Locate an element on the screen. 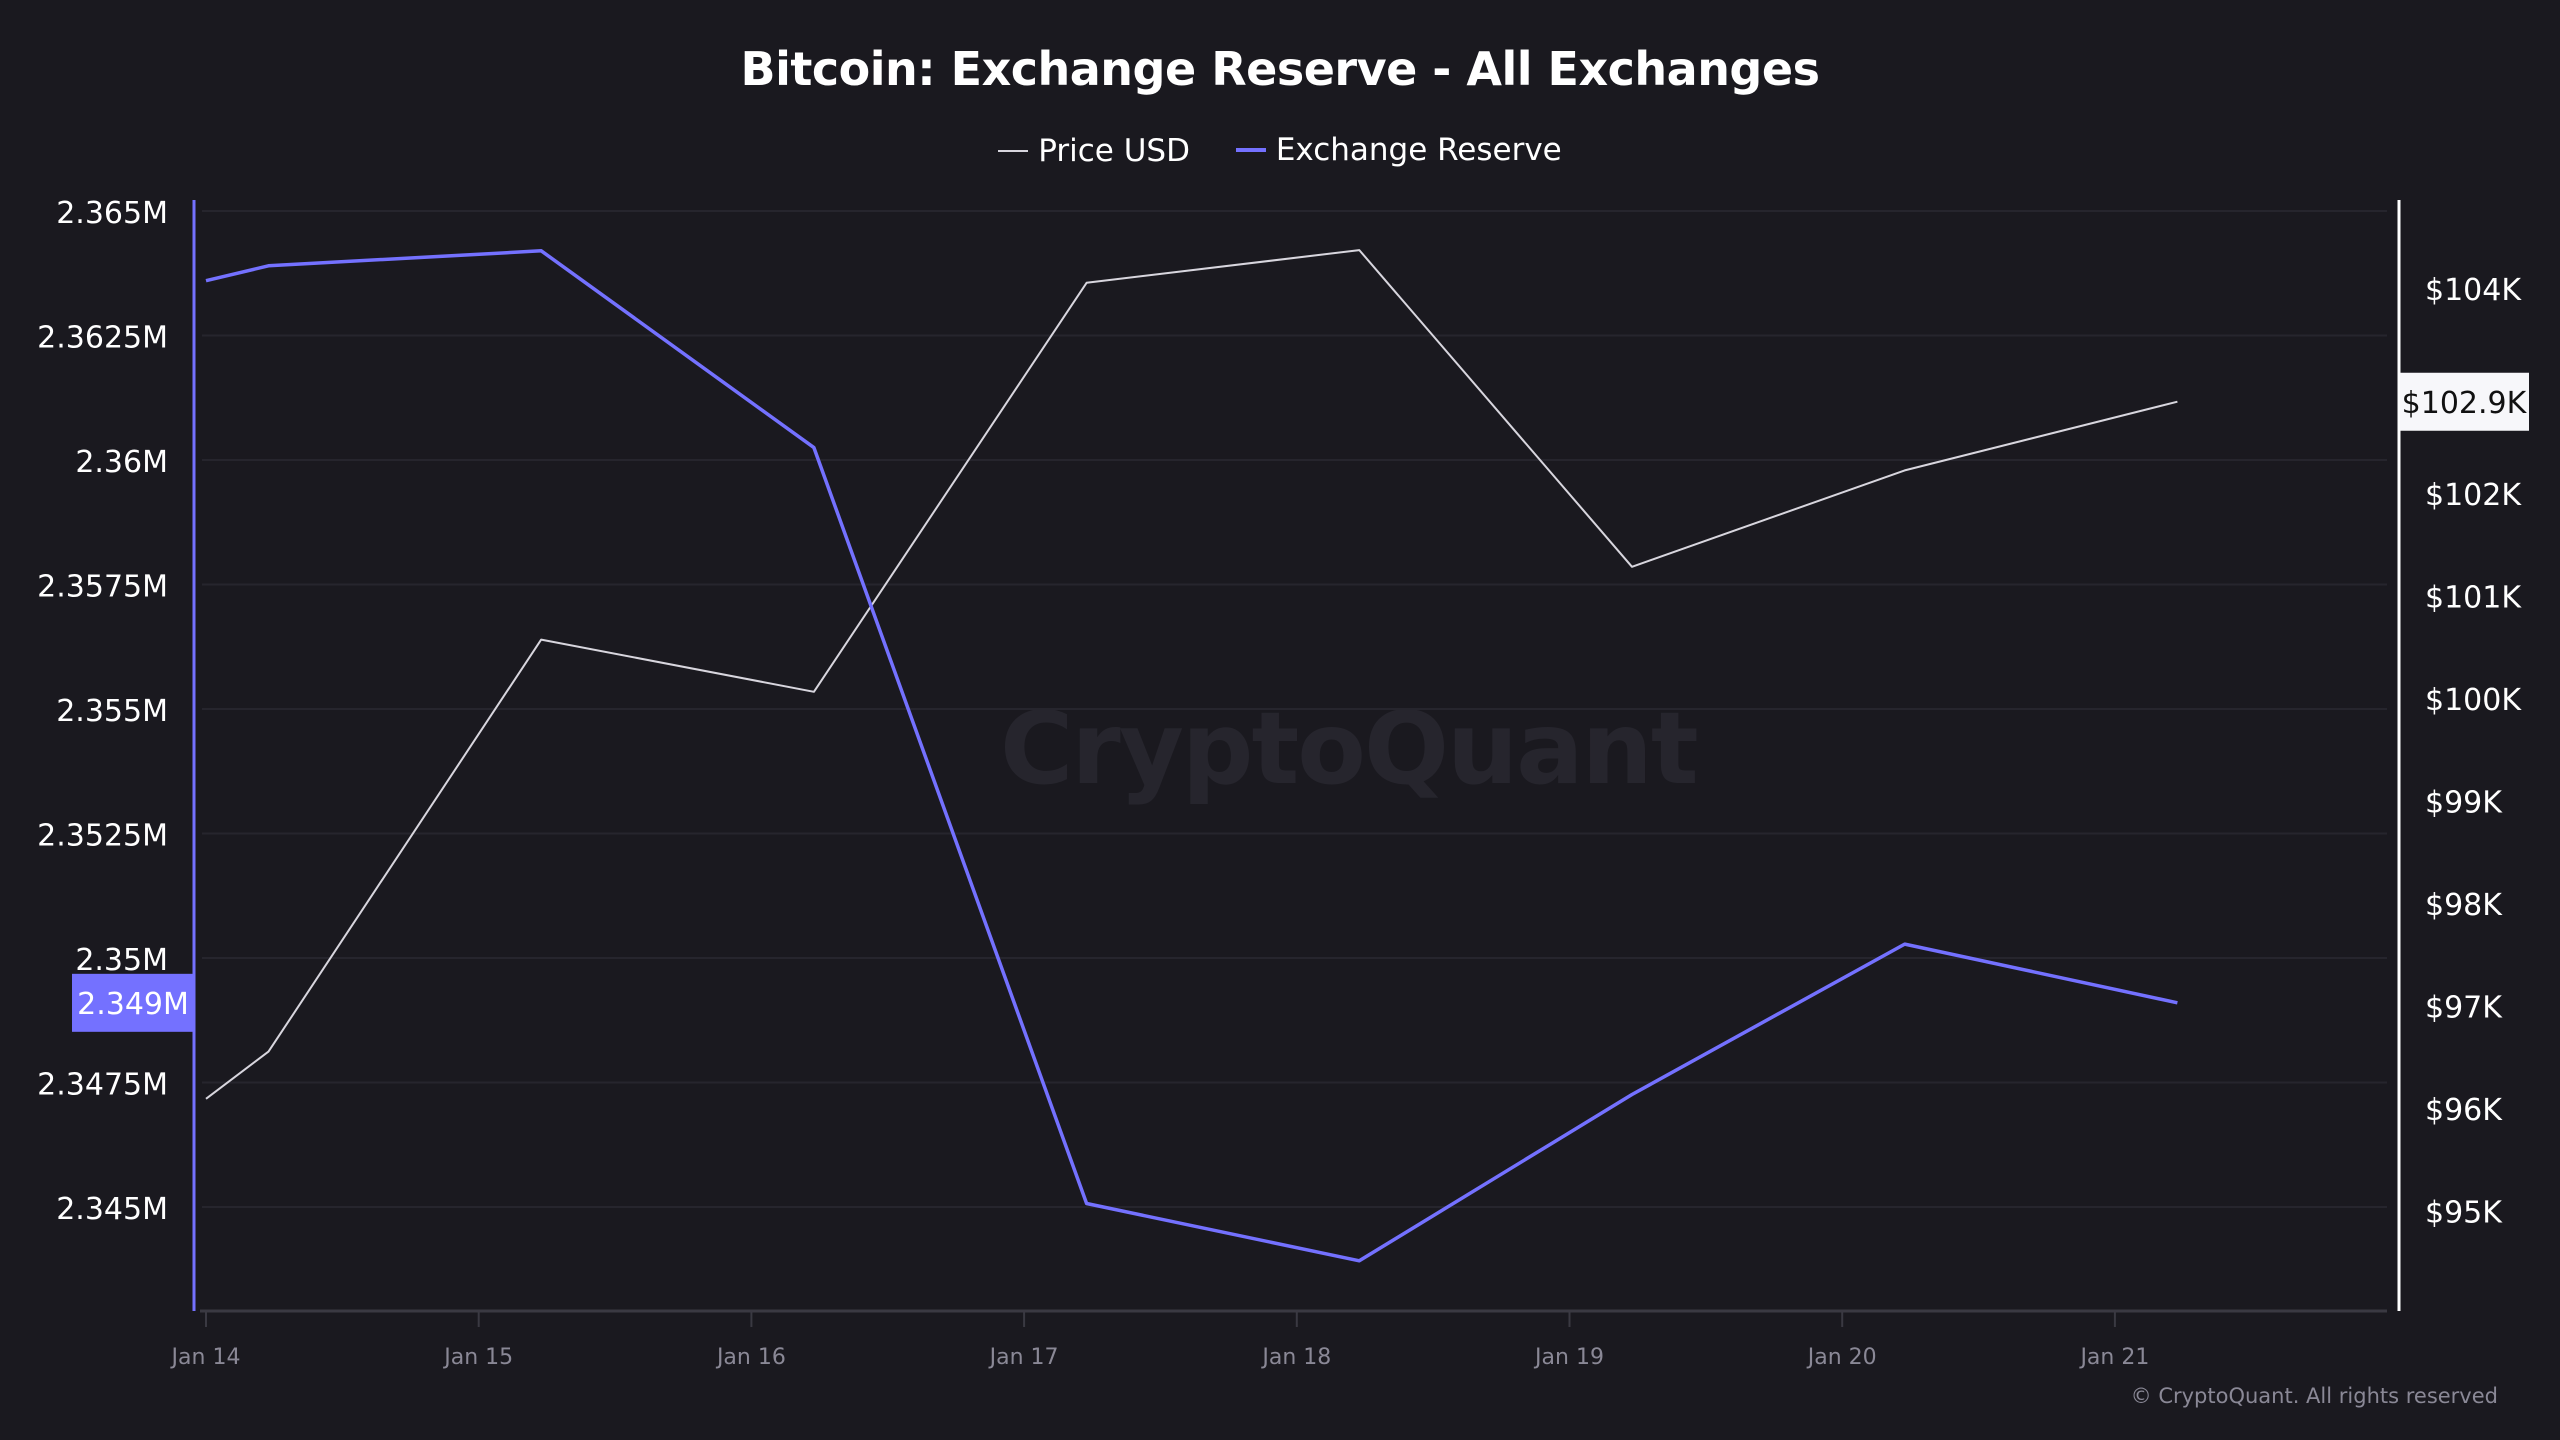 The height and width of the screenshot is (1440, 2560). right-tick-label: $100K is located at coordinates (2473, 700).